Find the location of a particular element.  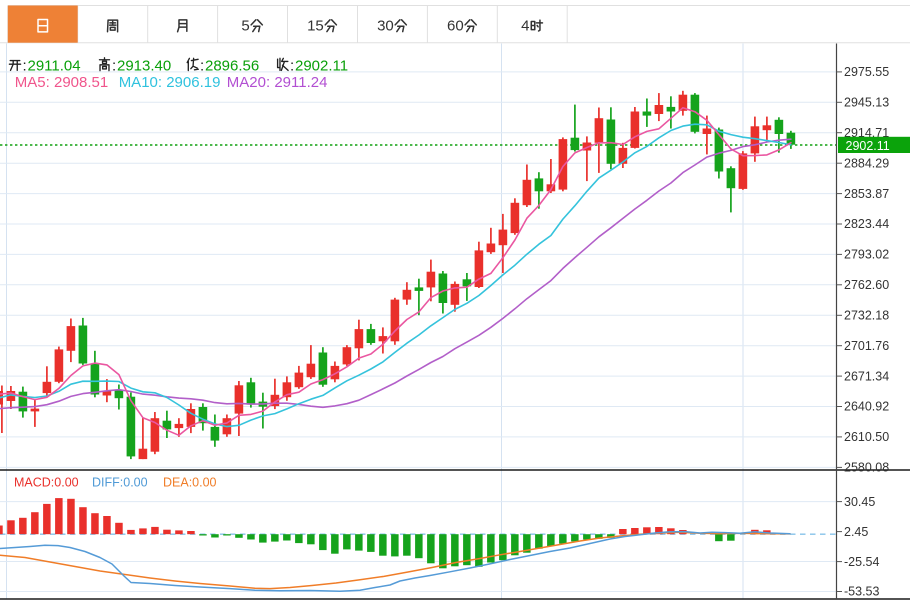

svg-text: 2671.34 is located at coordinates (866, 376).